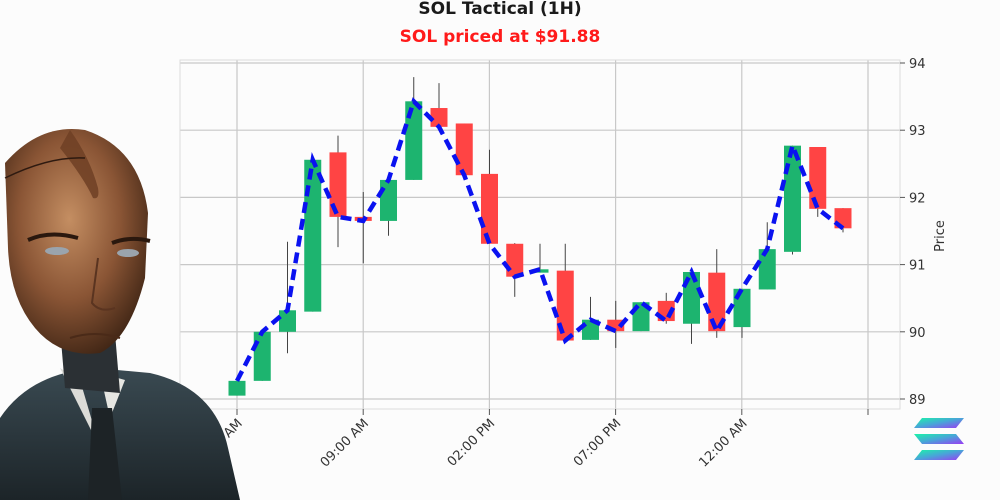 The height and width of the screenshot is (500, 1000). What do you see at coordinates (723, 443) in the screenshot?
I see `x-tick-label: 12:00 AM` at bounding box center [723, 443].